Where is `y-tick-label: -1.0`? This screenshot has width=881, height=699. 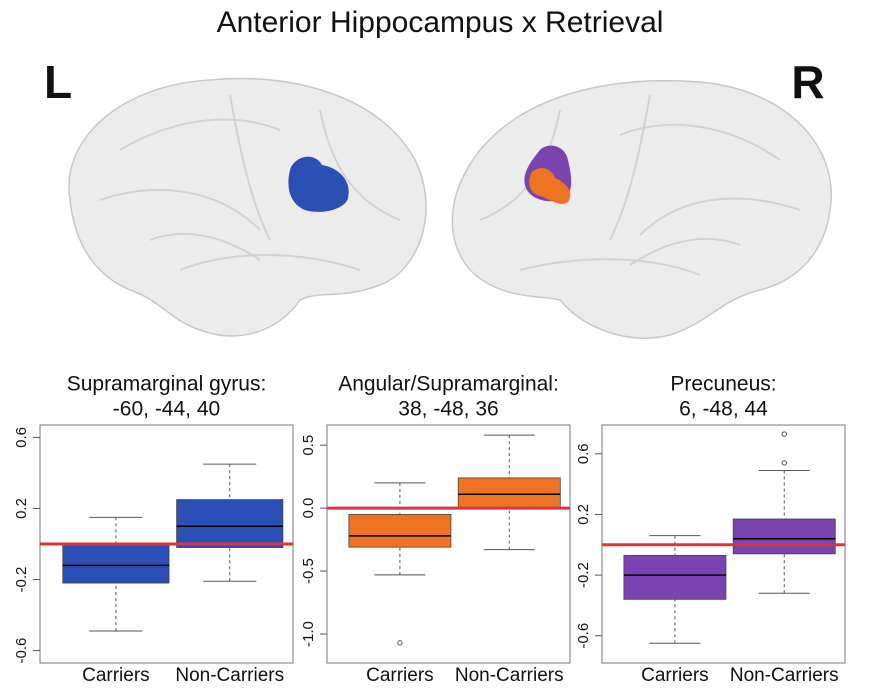
y-tick-label: -1.0 is located at coordinates (308, 634).